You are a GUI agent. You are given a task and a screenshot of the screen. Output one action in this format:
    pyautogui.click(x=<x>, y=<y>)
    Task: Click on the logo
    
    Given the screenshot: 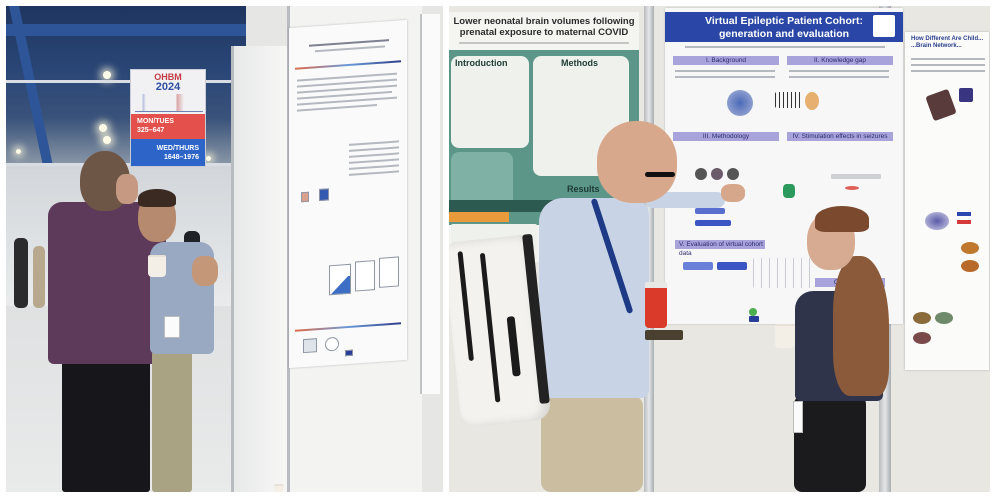 What is the action you would take?
    pyautogui.click(x=310, y=346)
    